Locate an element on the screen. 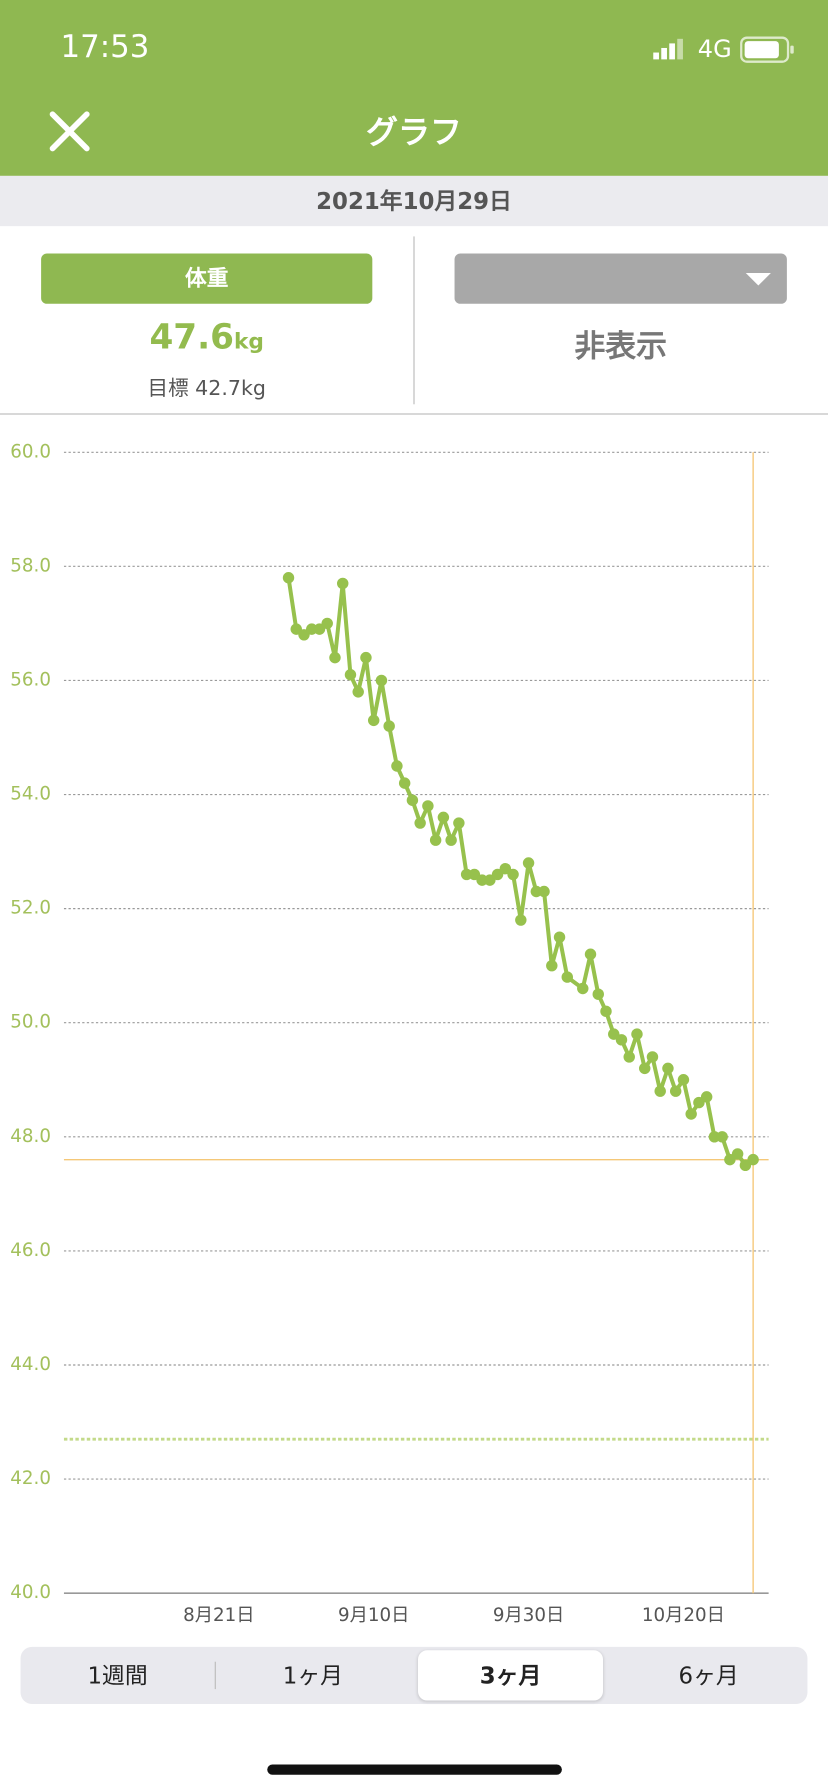 This screenshot has height=1792, width=828. y-tick-label: 56.0 is located at coordinates (30, 679).